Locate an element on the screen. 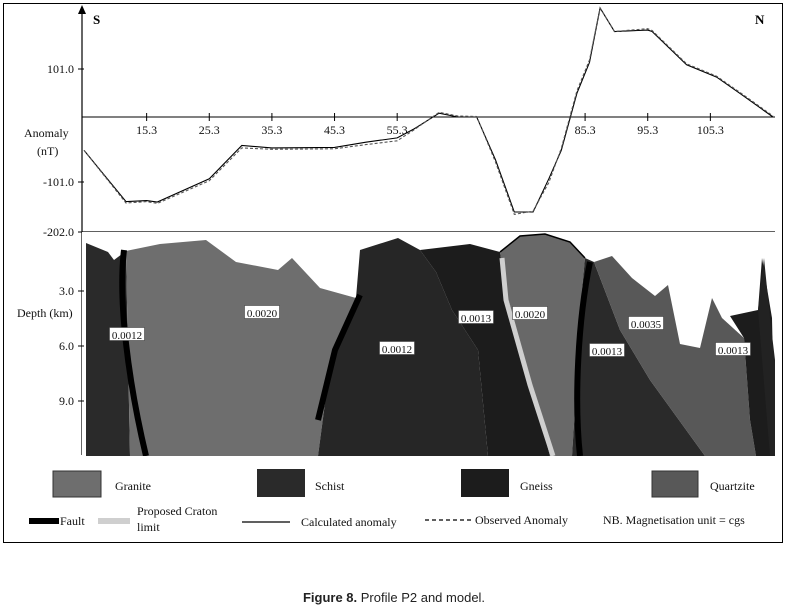  x-tick-label: 15.3 is located at coordinates (146, 130).